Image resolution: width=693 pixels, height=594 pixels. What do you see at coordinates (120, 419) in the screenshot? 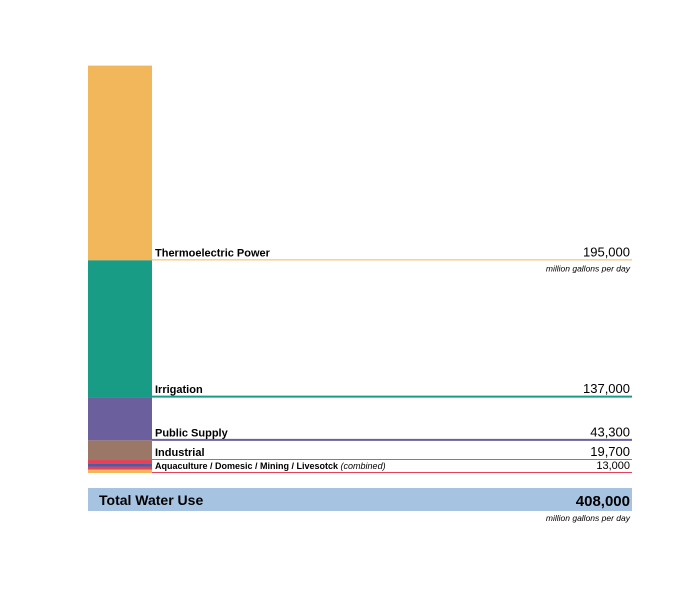
I see `bar-segment-public-supply` at bounding box center [120, 419].